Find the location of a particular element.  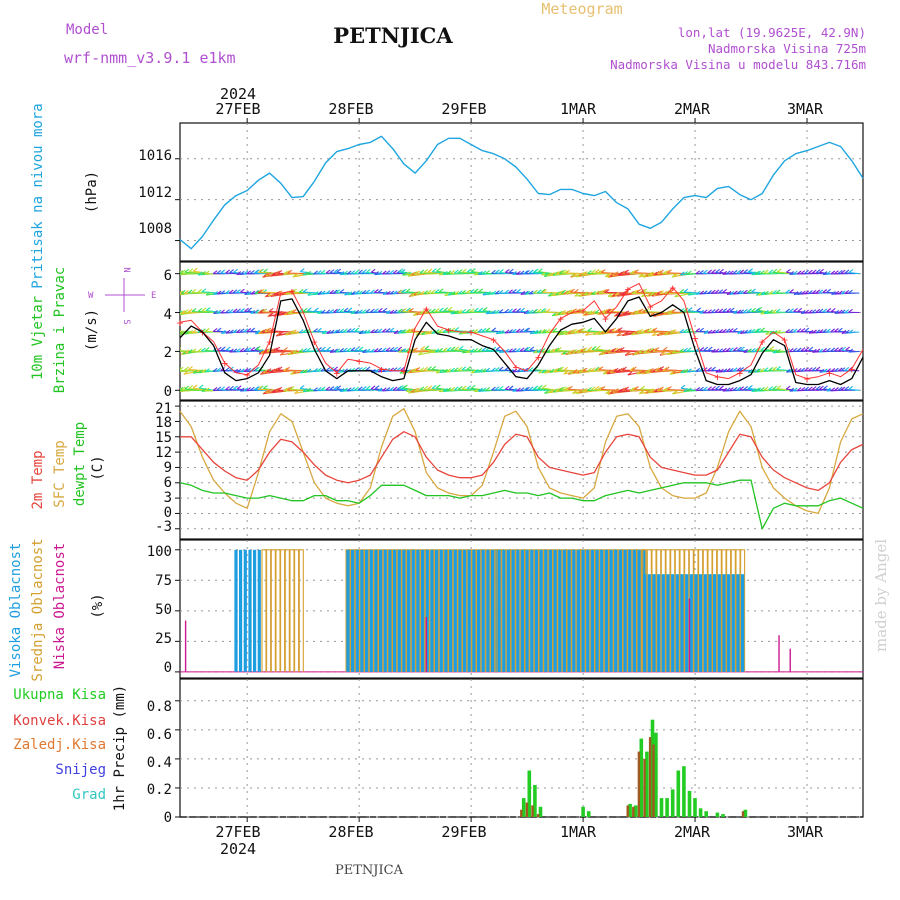

precip-total-bar is located at coordinates (723, 815).